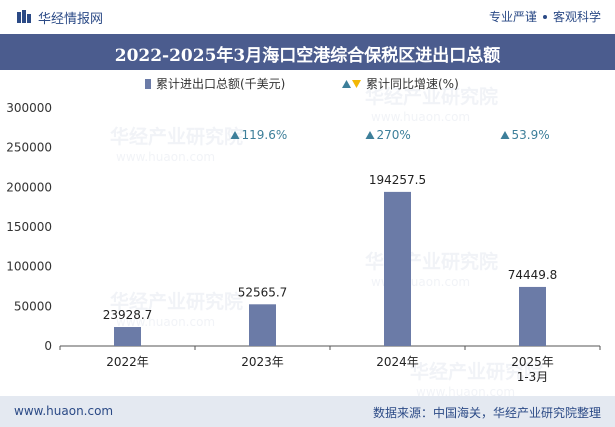 This screenshot has height=427, width=615. What do you see at coordinates (486, 413) in the screenshot?
I see `data-source: 数据来源：中国海关，华经产业研究院整理` at bounding box center [486, 413].